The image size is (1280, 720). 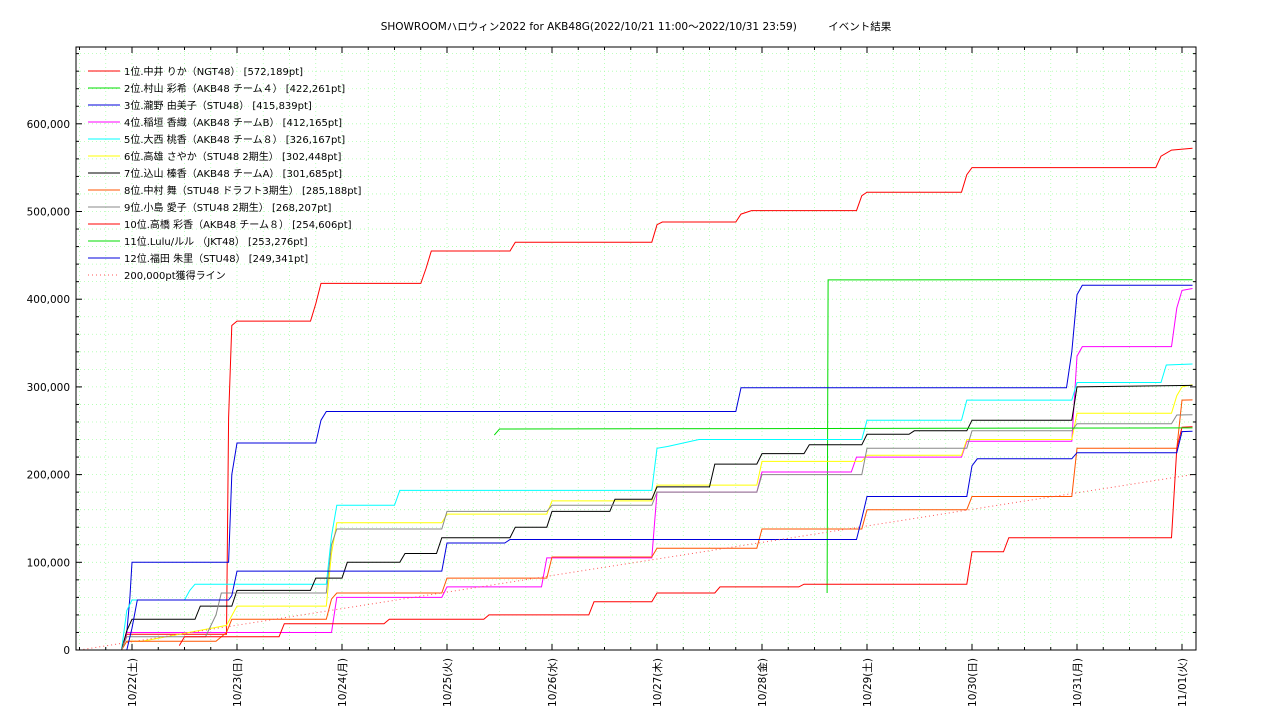 I want to click on x-tick-label: 10/23(日), so click(x=238, y=682).